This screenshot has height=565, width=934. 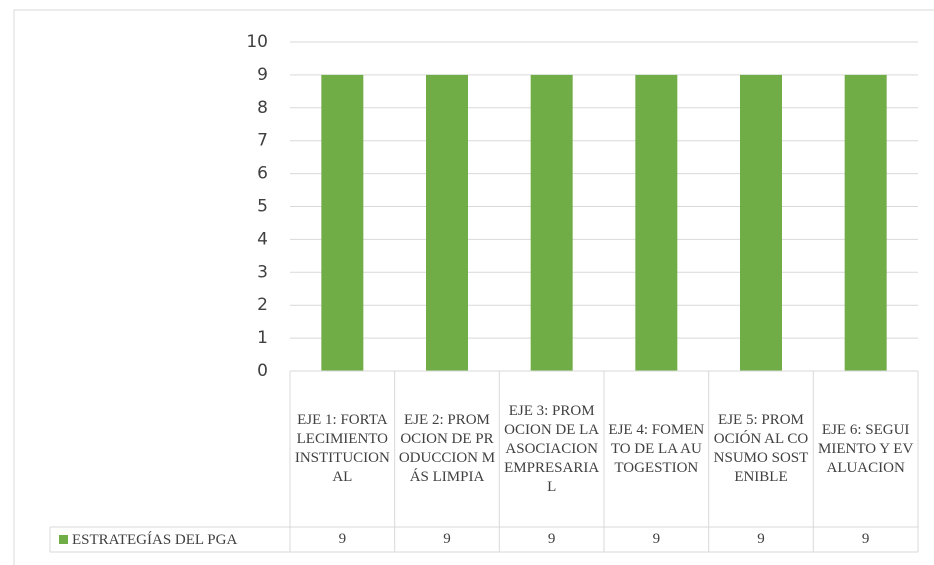 I want to click on x-tick-label-box: EJE 1: FORTALECIMIENTO INSTITUCIONAL, so click(x=342, y=448).